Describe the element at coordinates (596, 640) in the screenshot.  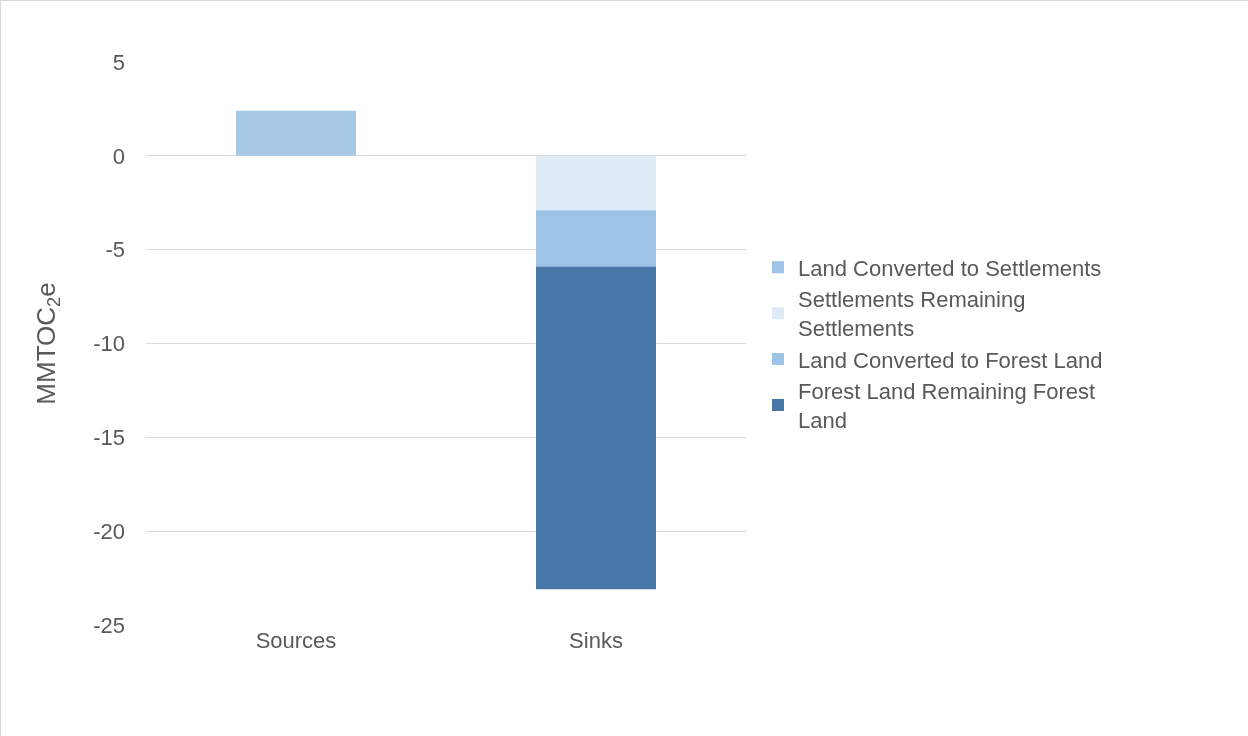
I see `x-tick-label: Sinks` at that location.